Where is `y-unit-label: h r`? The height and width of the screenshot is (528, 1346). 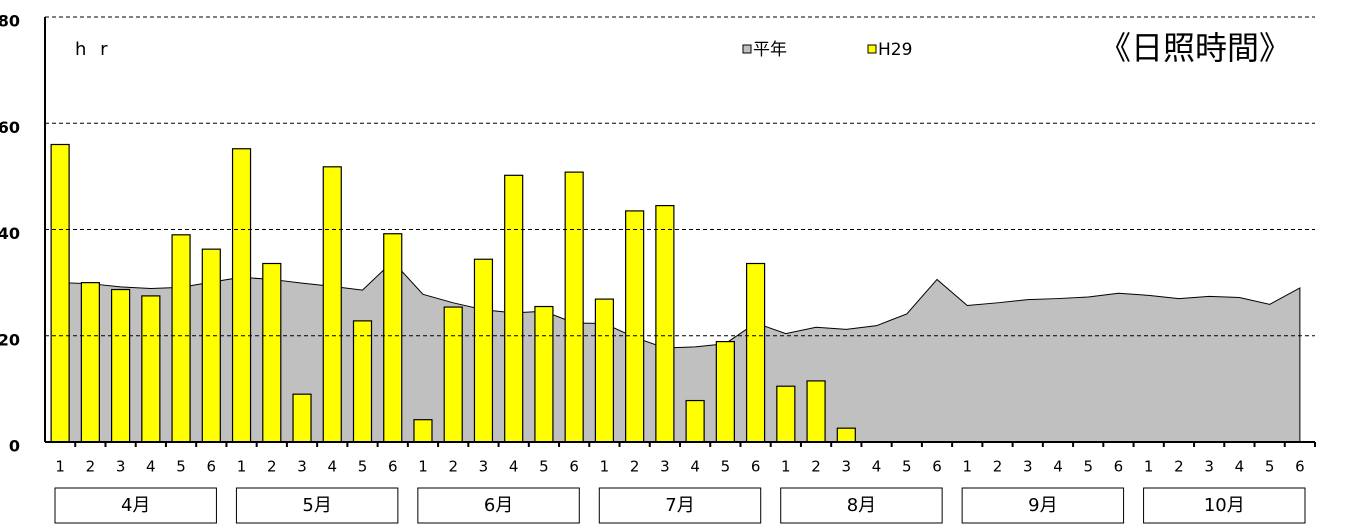 y-unit-label: h r is located at coordinates (93, 49).